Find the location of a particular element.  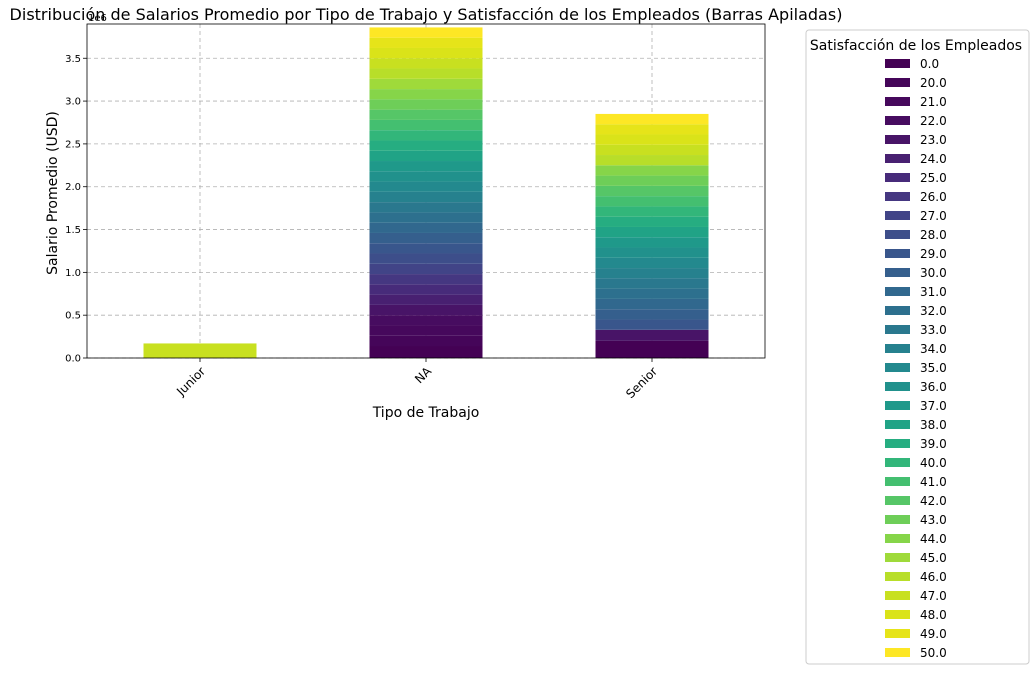

y-tick-label: 2.5 is located at coordinates (73, 144).